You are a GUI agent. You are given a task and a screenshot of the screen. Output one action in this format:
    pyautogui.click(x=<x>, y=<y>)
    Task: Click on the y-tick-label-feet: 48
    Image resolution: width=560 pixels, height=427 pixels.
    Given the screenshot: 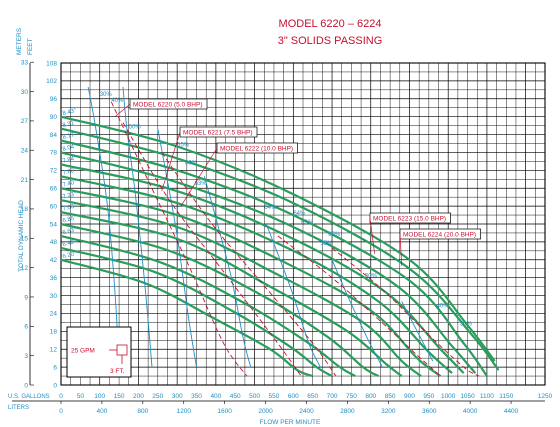 What is the action you would take?
    pyautogui.click(x=54, y=242)
    